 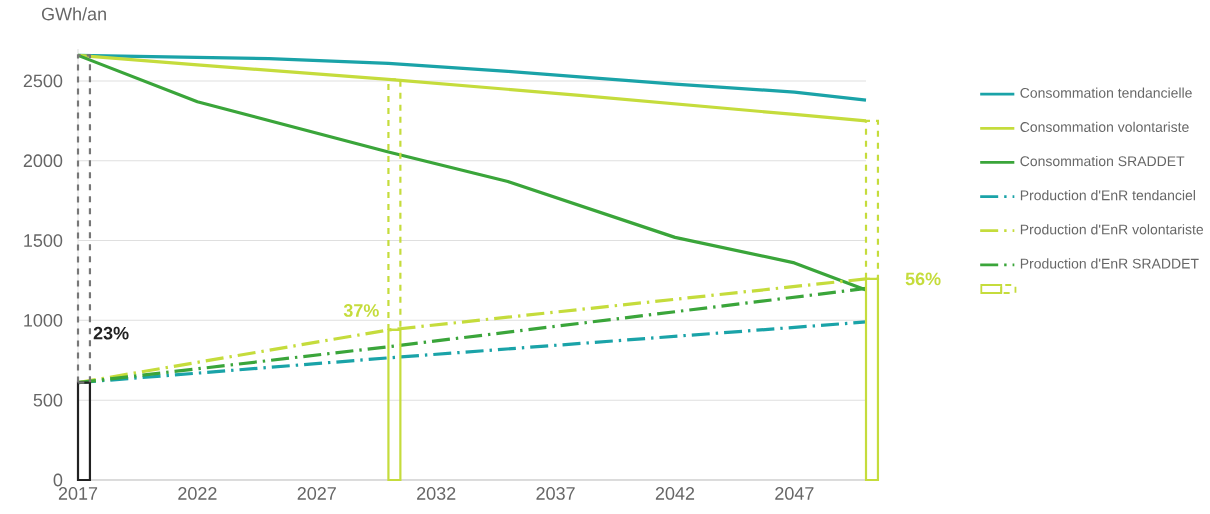 I want to click on y-tick-label: 500, so click(x=48, y=400).